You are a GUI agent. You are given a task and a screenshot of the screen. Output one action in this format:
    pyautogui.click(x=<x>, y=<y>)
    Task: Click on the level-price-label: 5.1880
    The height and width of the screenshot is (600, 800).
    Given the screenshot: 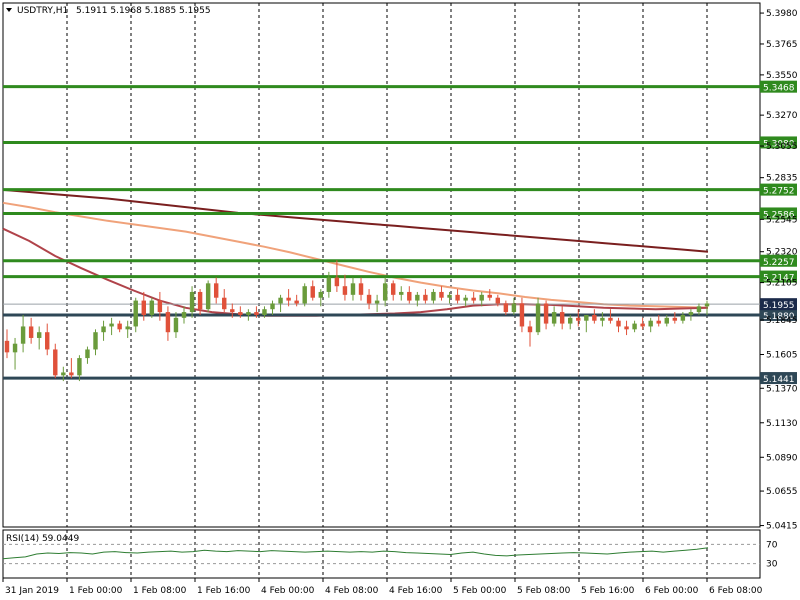 What is the action you would take?
    pyautogui.click(x=779, y=317)
    